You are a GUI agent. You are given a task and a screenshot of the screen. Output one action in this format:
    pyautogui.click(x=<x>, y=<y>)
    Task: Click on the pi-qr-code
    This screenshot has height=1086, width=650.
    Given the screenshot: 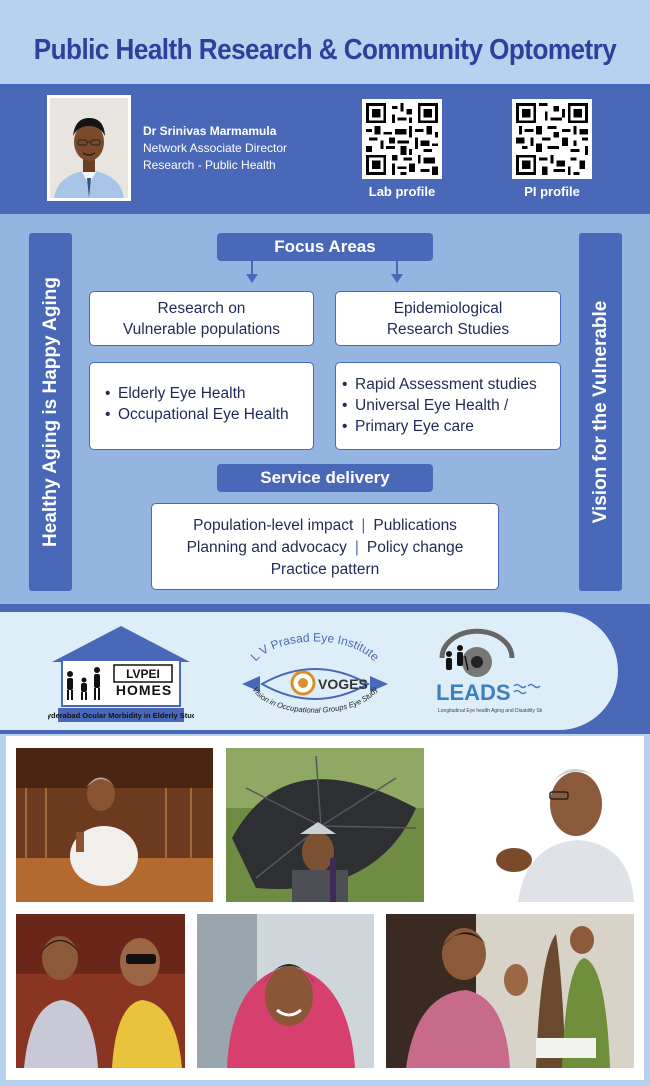 What is the action you would take?
    pyautogui.click(x=552, y=139)
    